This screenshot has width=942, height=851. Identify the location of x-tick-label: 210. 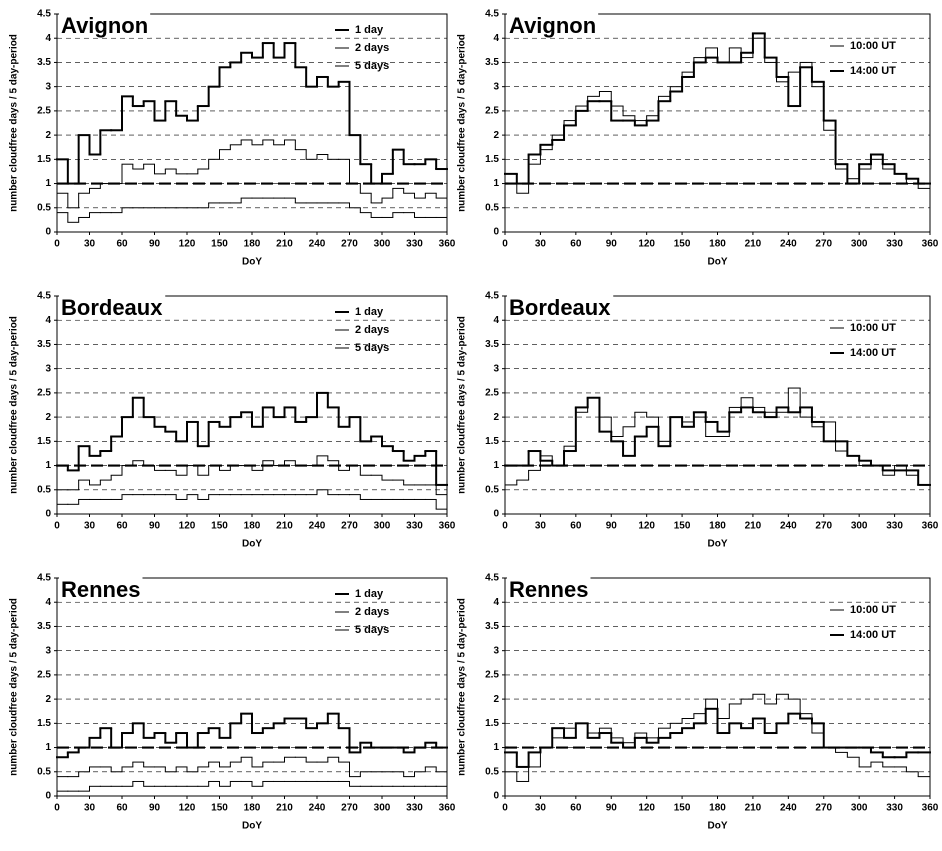
(753, 244).